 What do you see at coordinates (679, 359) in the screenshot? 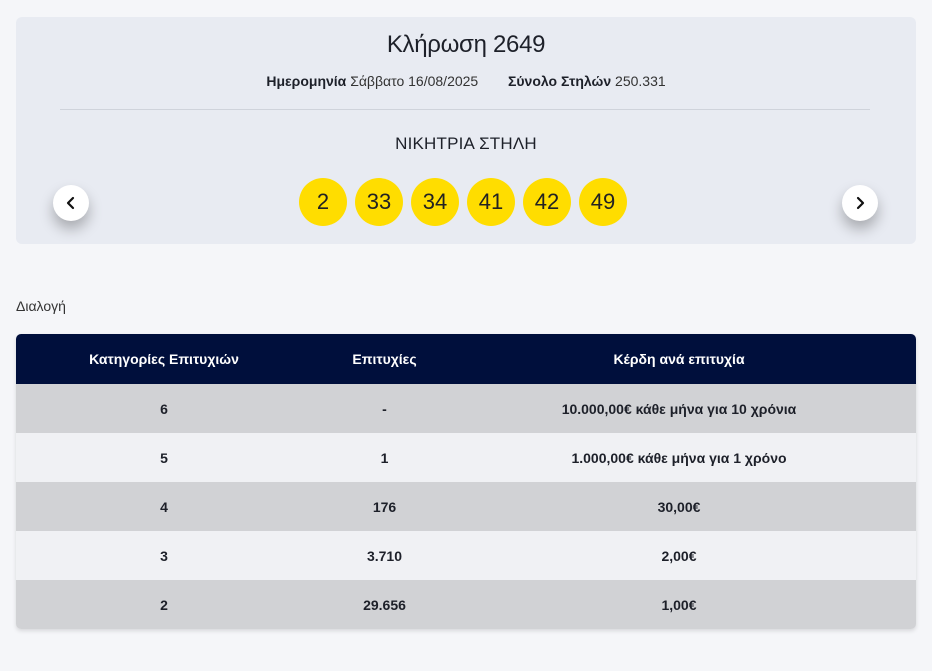
I see `column-header-prize: Κέρδη ανά επιτυχία` at bounding box center [679, 359].